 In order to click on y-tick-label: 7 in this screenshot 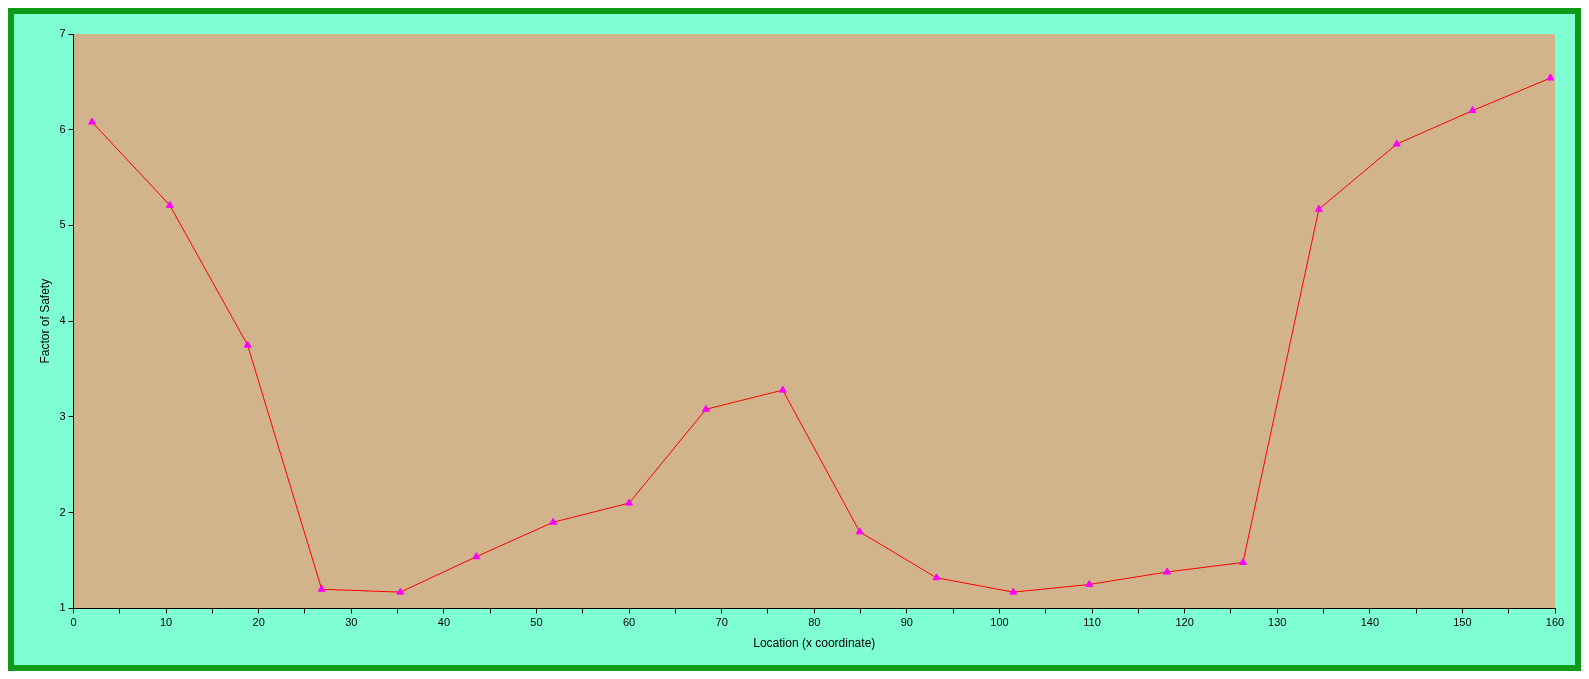, I will do `click(62, 33)`.